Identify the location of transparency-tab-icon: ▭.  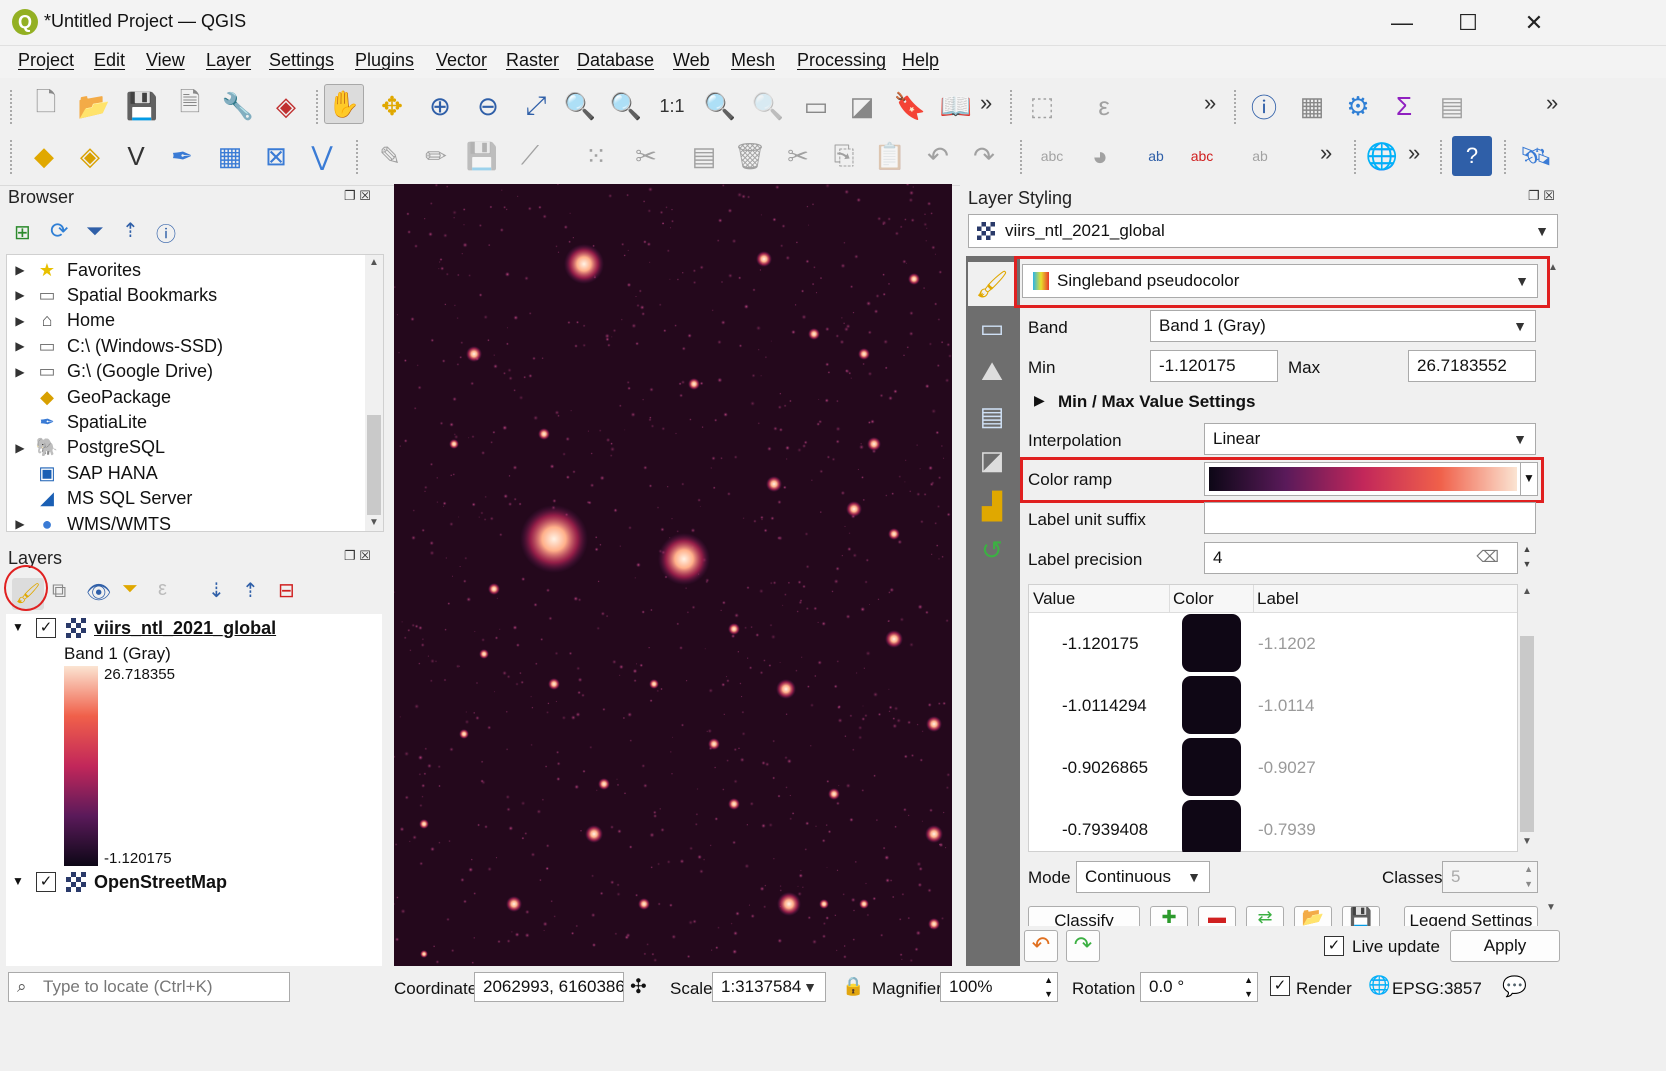
(992, 327).